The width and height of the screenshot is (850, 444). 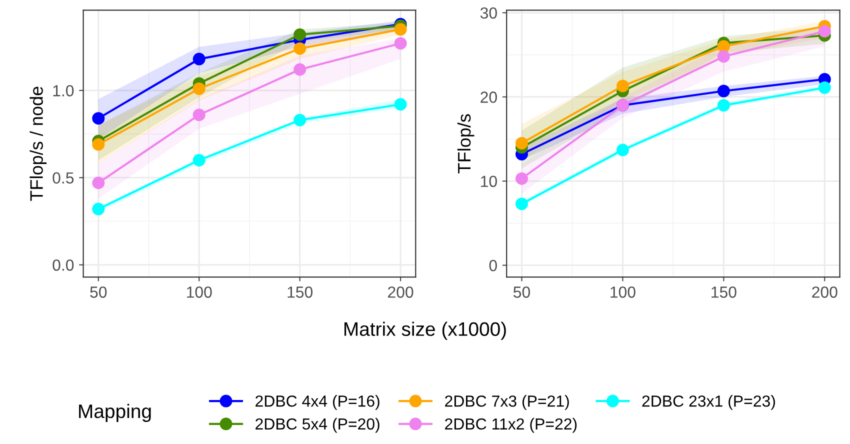 I want to click on y-tick-label: 0.5, so click(x=63, y=178).